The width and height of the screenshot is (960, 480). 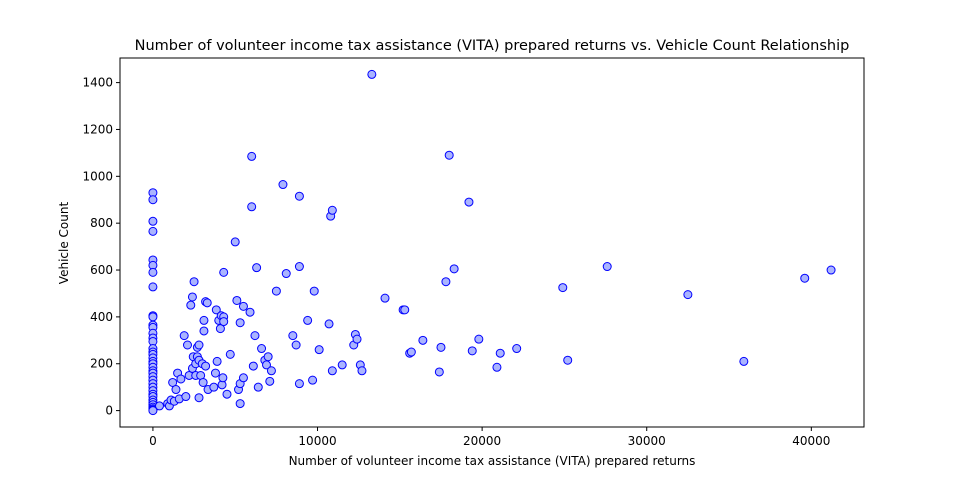 What do you see at coordinates (153, 441) in the screenshot?
I see `x-tick-label: 0` at bounding box center [153, 441].